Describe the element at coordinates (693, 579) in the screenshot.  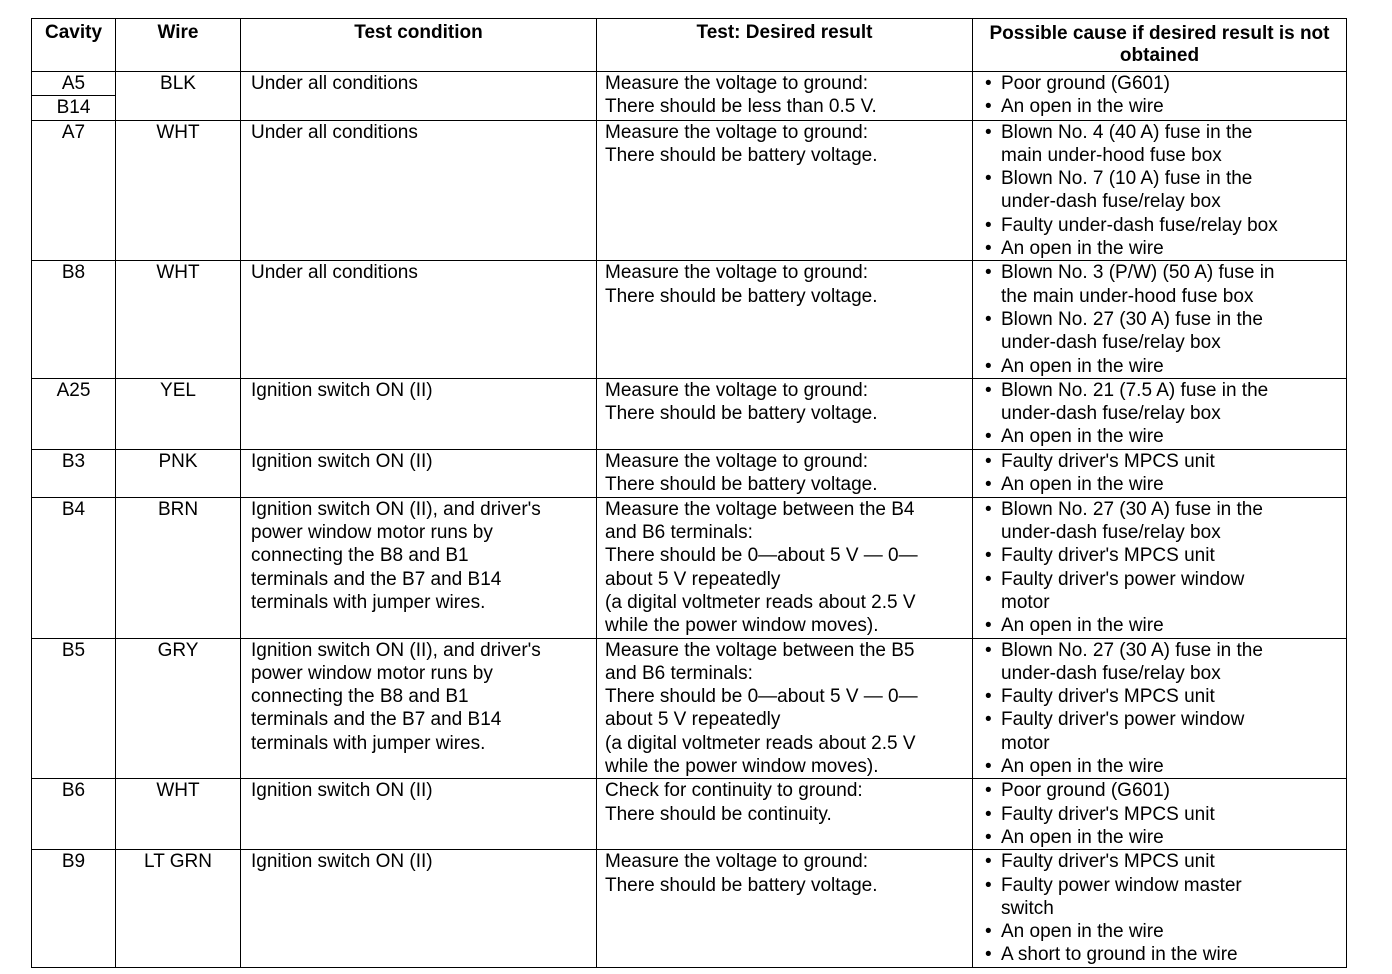
I see `result-line: about 5 V repeatedly` at that location.